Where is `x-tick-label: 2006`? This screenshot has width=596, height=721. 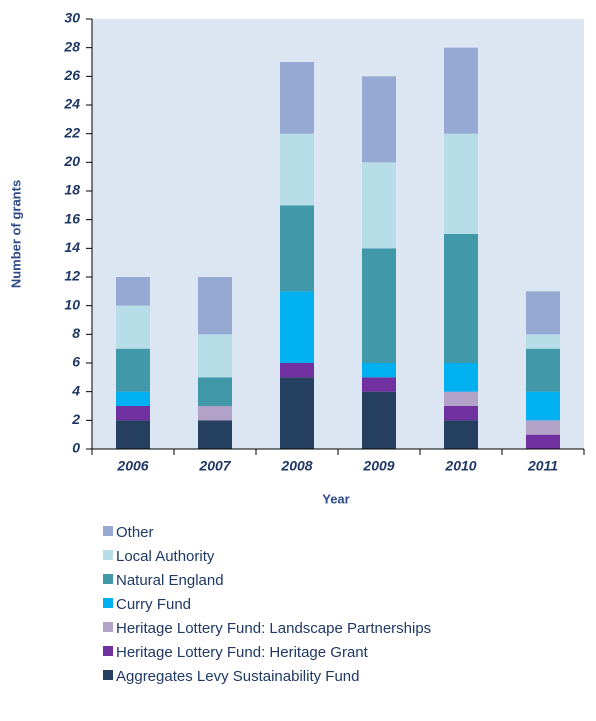
x-tick-label: 2006 is located at coordinates (132, 466).